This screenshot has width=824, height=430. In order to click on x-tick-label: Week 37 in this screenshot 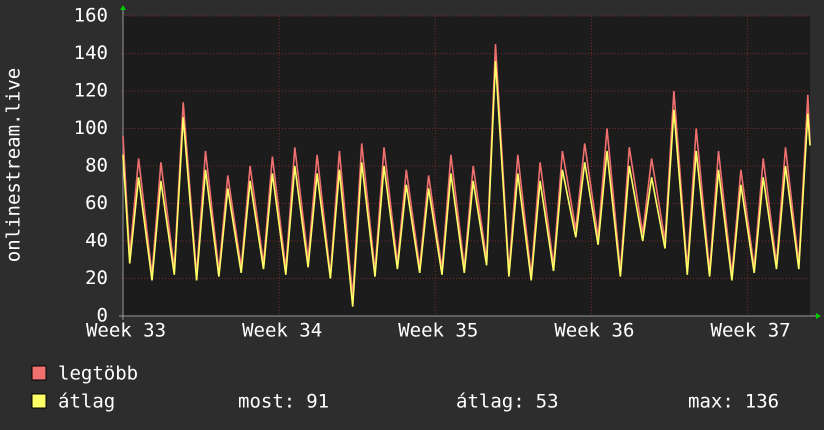, I will do `click(751, 331)`.